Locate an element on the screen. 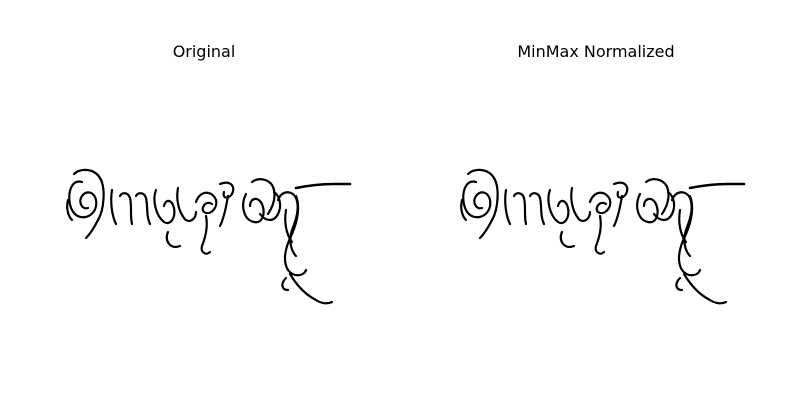 The image size is (800, 400). panel-title-original: Original is located at coordinates (204, 51).